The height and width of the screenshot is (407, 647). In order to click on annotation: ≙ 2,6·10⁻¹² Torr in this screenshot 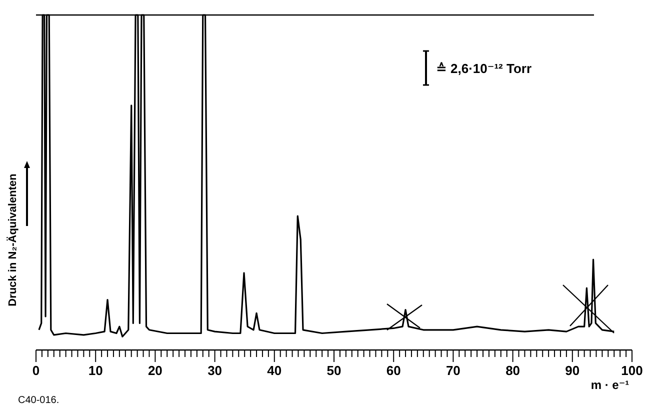, I will do `click(484, 68)`.